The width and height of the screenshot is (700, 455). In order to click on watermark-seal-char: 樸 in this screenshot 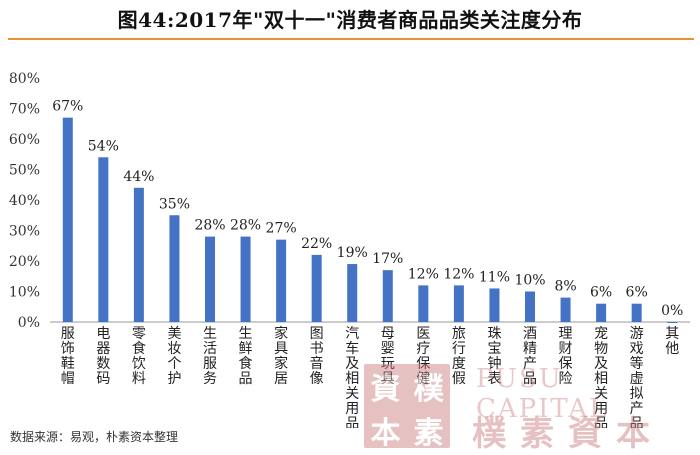, I will do `click(428, 389)`.